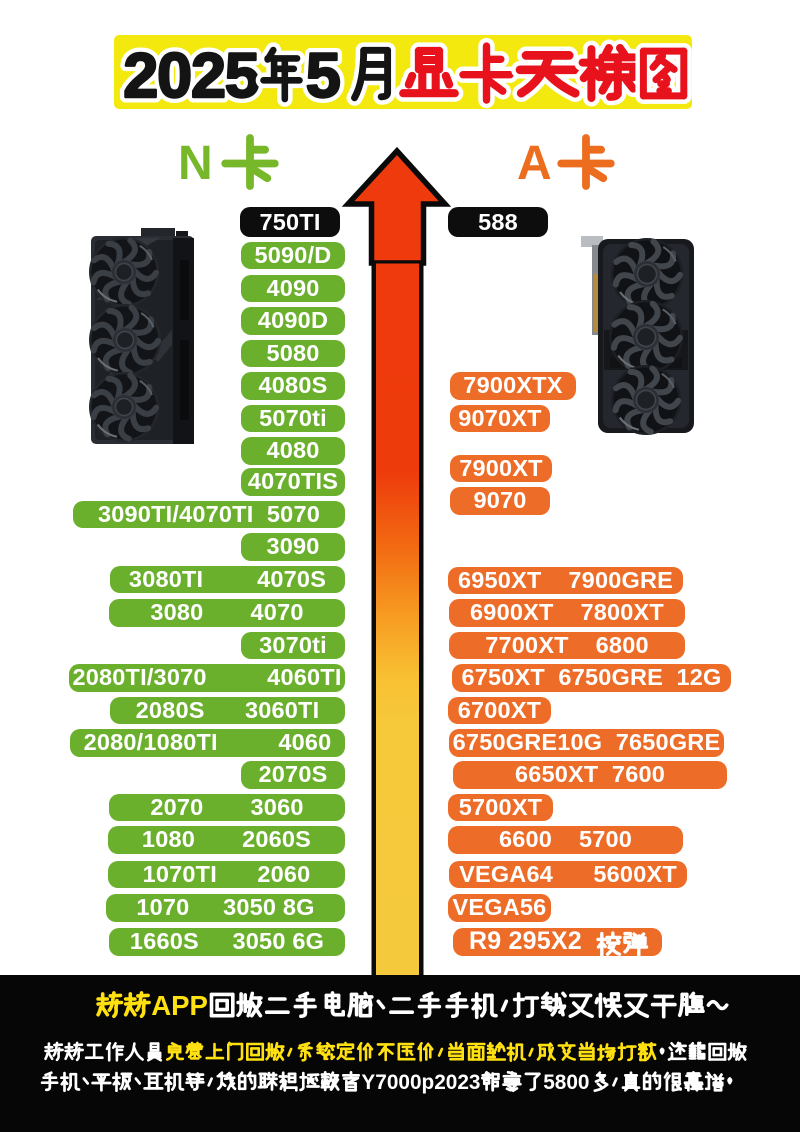 The image size is (800, 1132). Describe the element at coordinates (179, 1005) in the screenshot. I see `svg-text: APP` at that location.